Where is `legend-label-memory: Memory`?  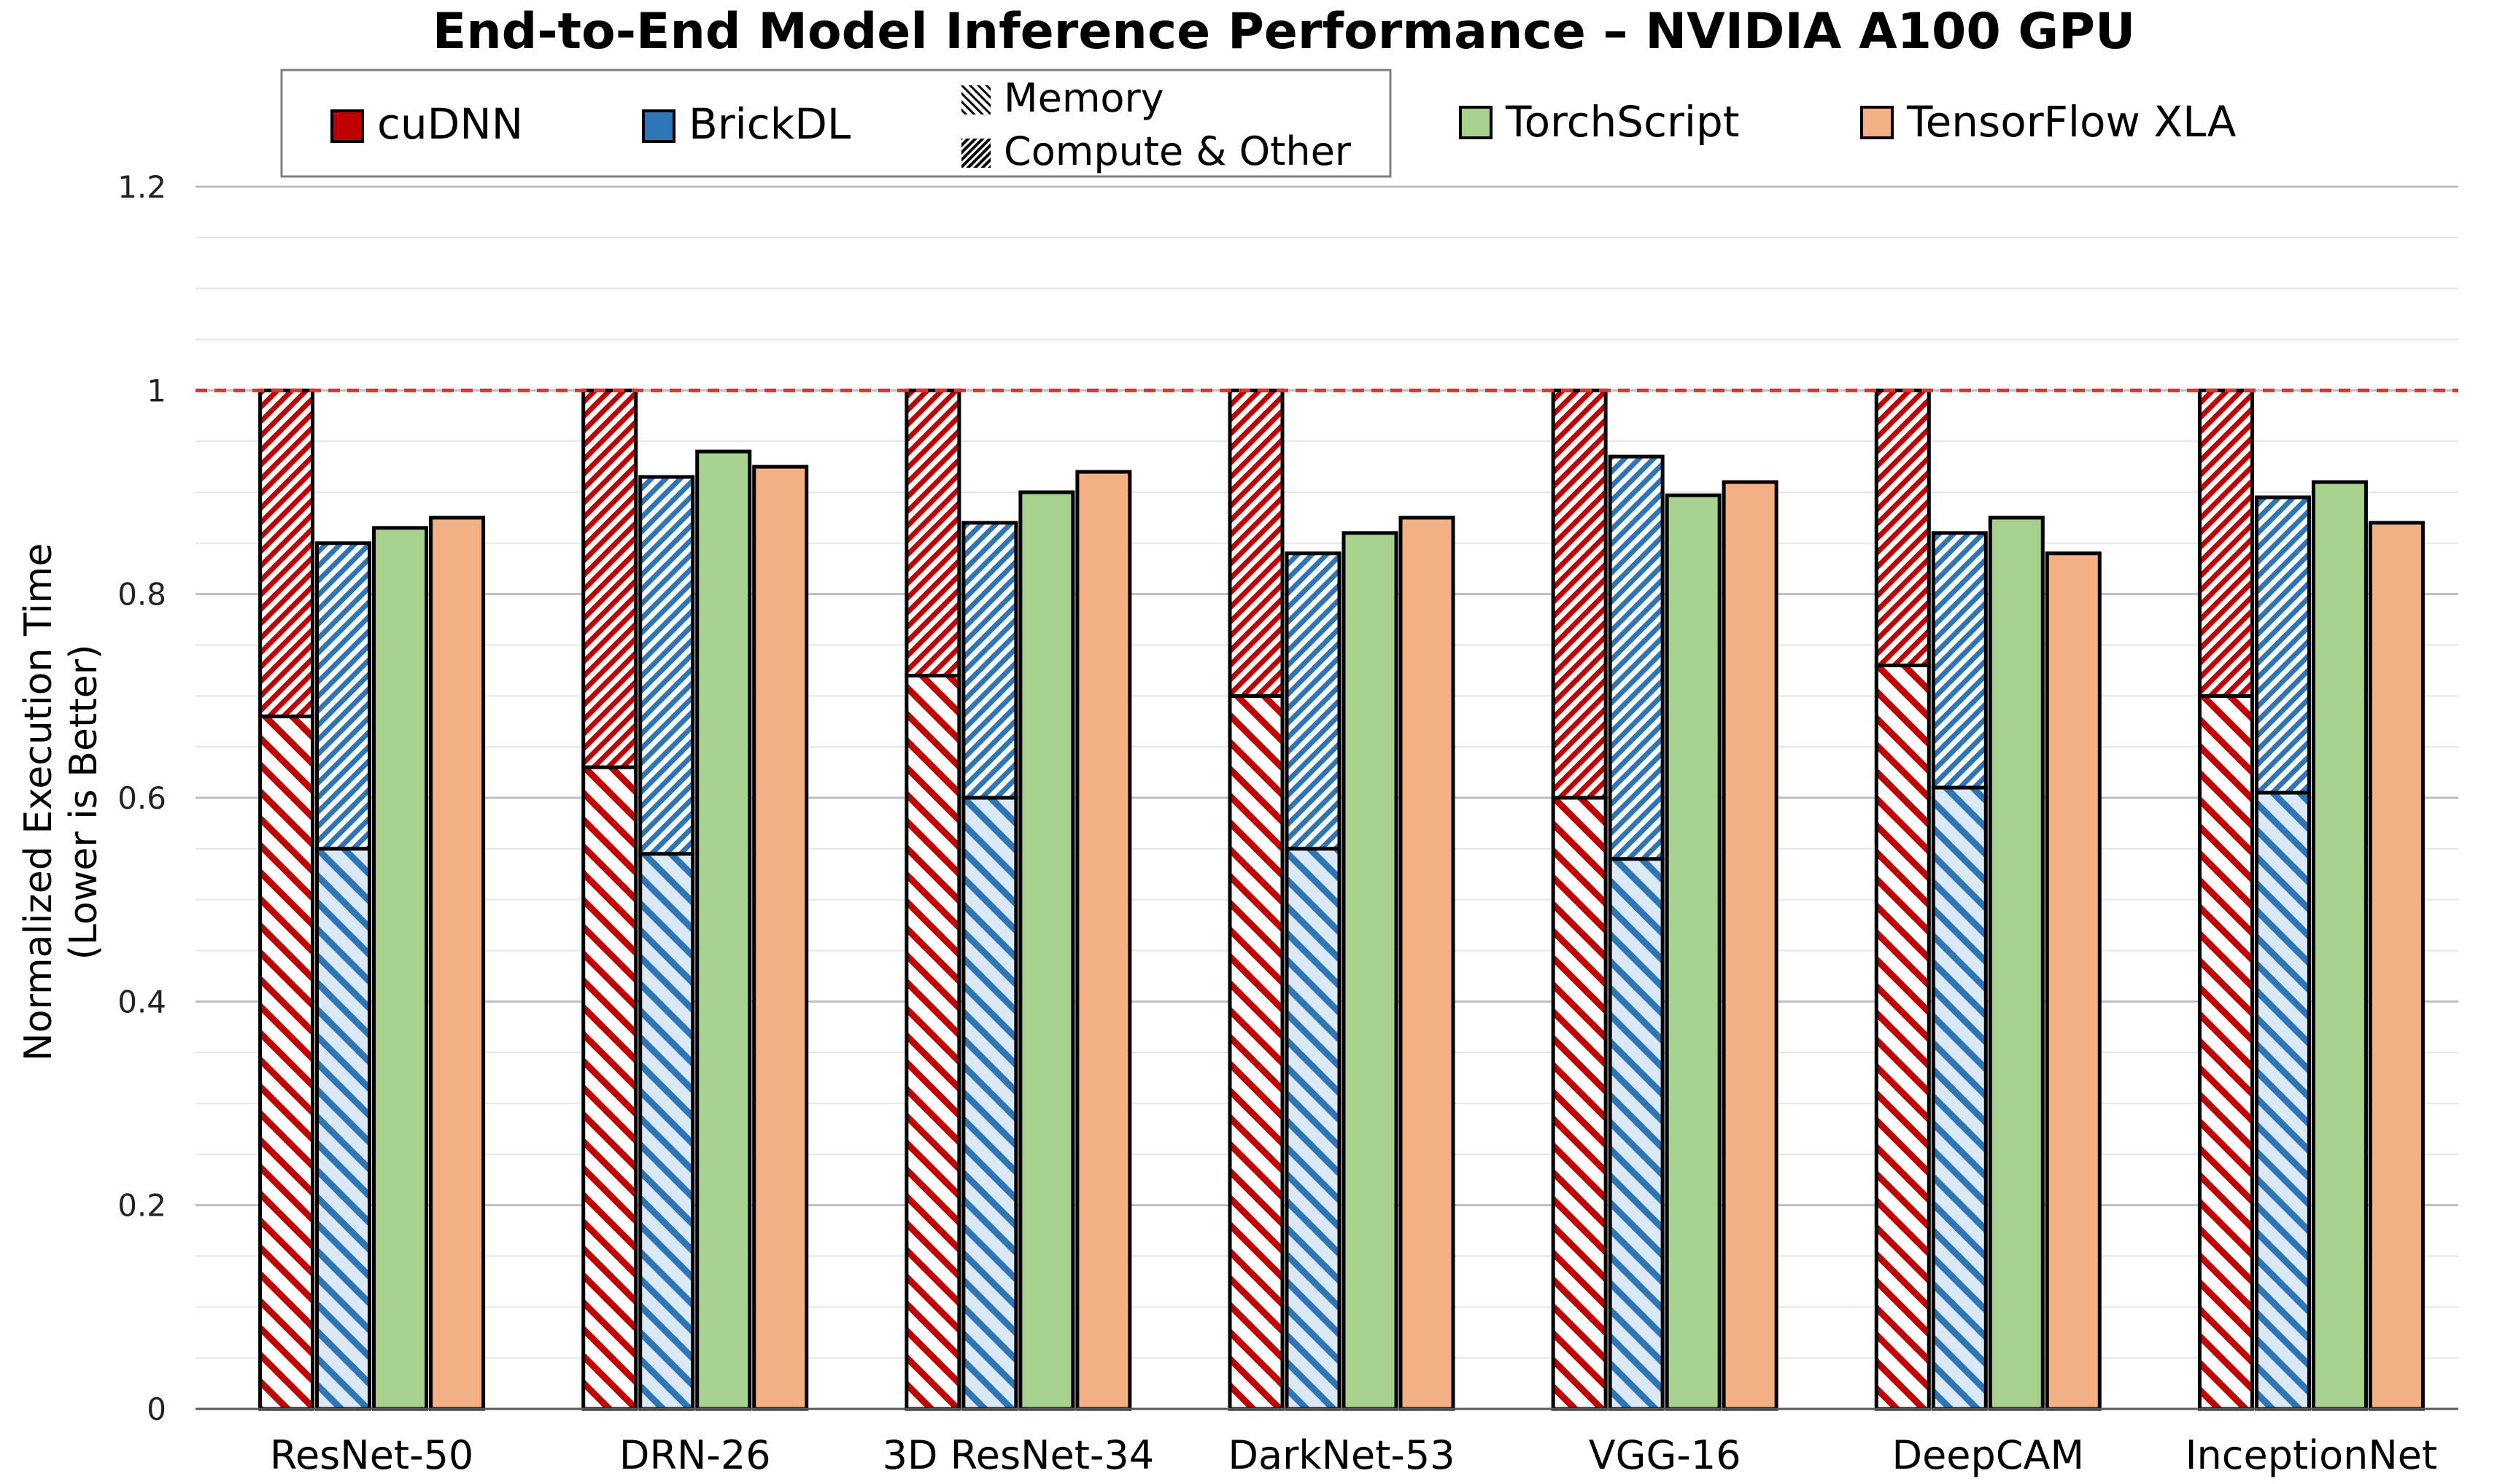 legend-label-memory: Memory is located at coordinates (1084, 98).